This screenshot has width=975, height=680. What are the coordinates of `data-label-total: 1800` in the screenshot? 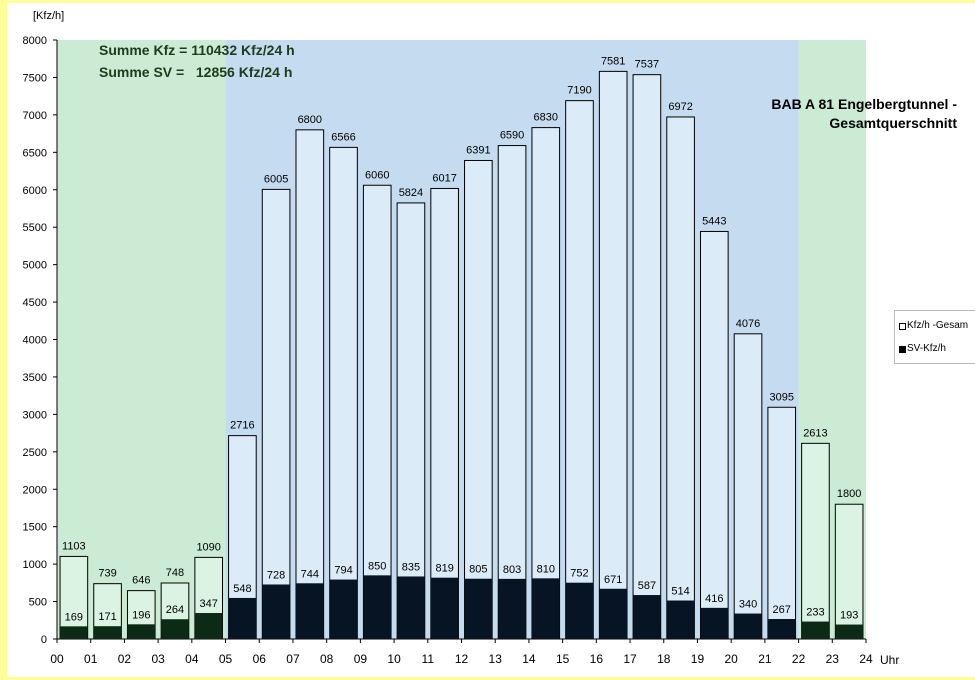 It's located at (849, 494).